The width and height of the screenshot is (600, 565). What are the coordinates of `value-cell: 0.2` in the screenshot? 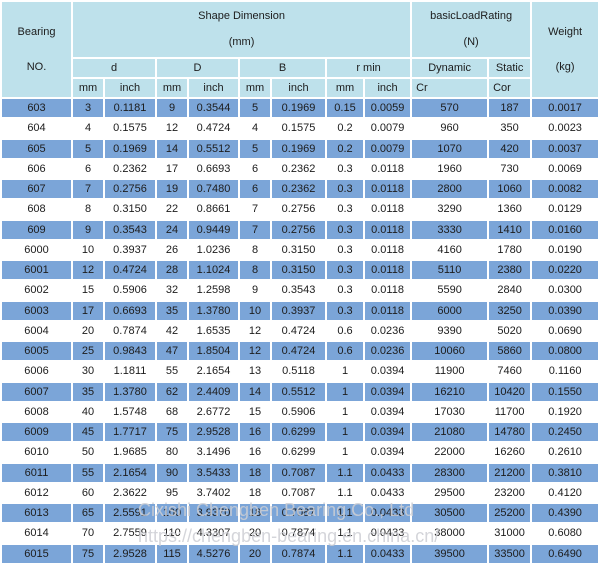 It's located at (345, 148).